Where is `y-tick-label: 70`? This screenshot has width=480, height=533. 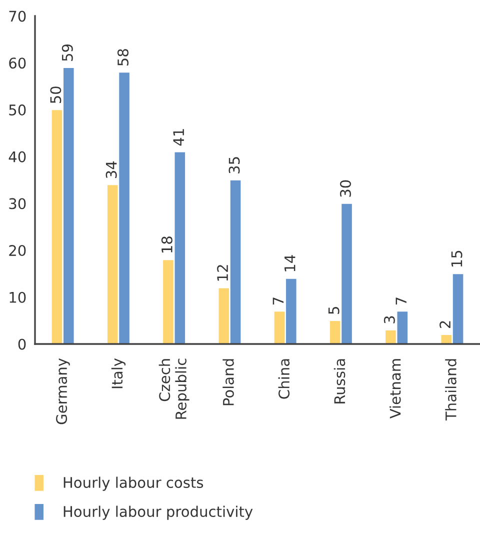
y-tick-label: 70 is located at coordinates (17, 16).